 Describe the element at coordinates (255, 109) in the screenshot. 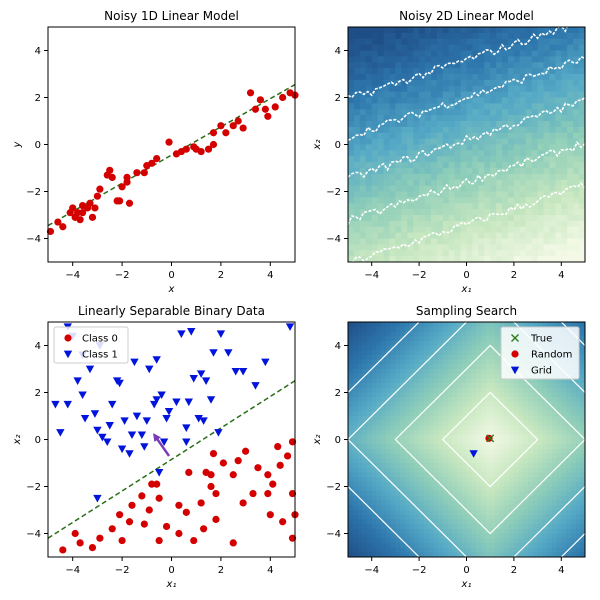

I see `data-point` at that location.